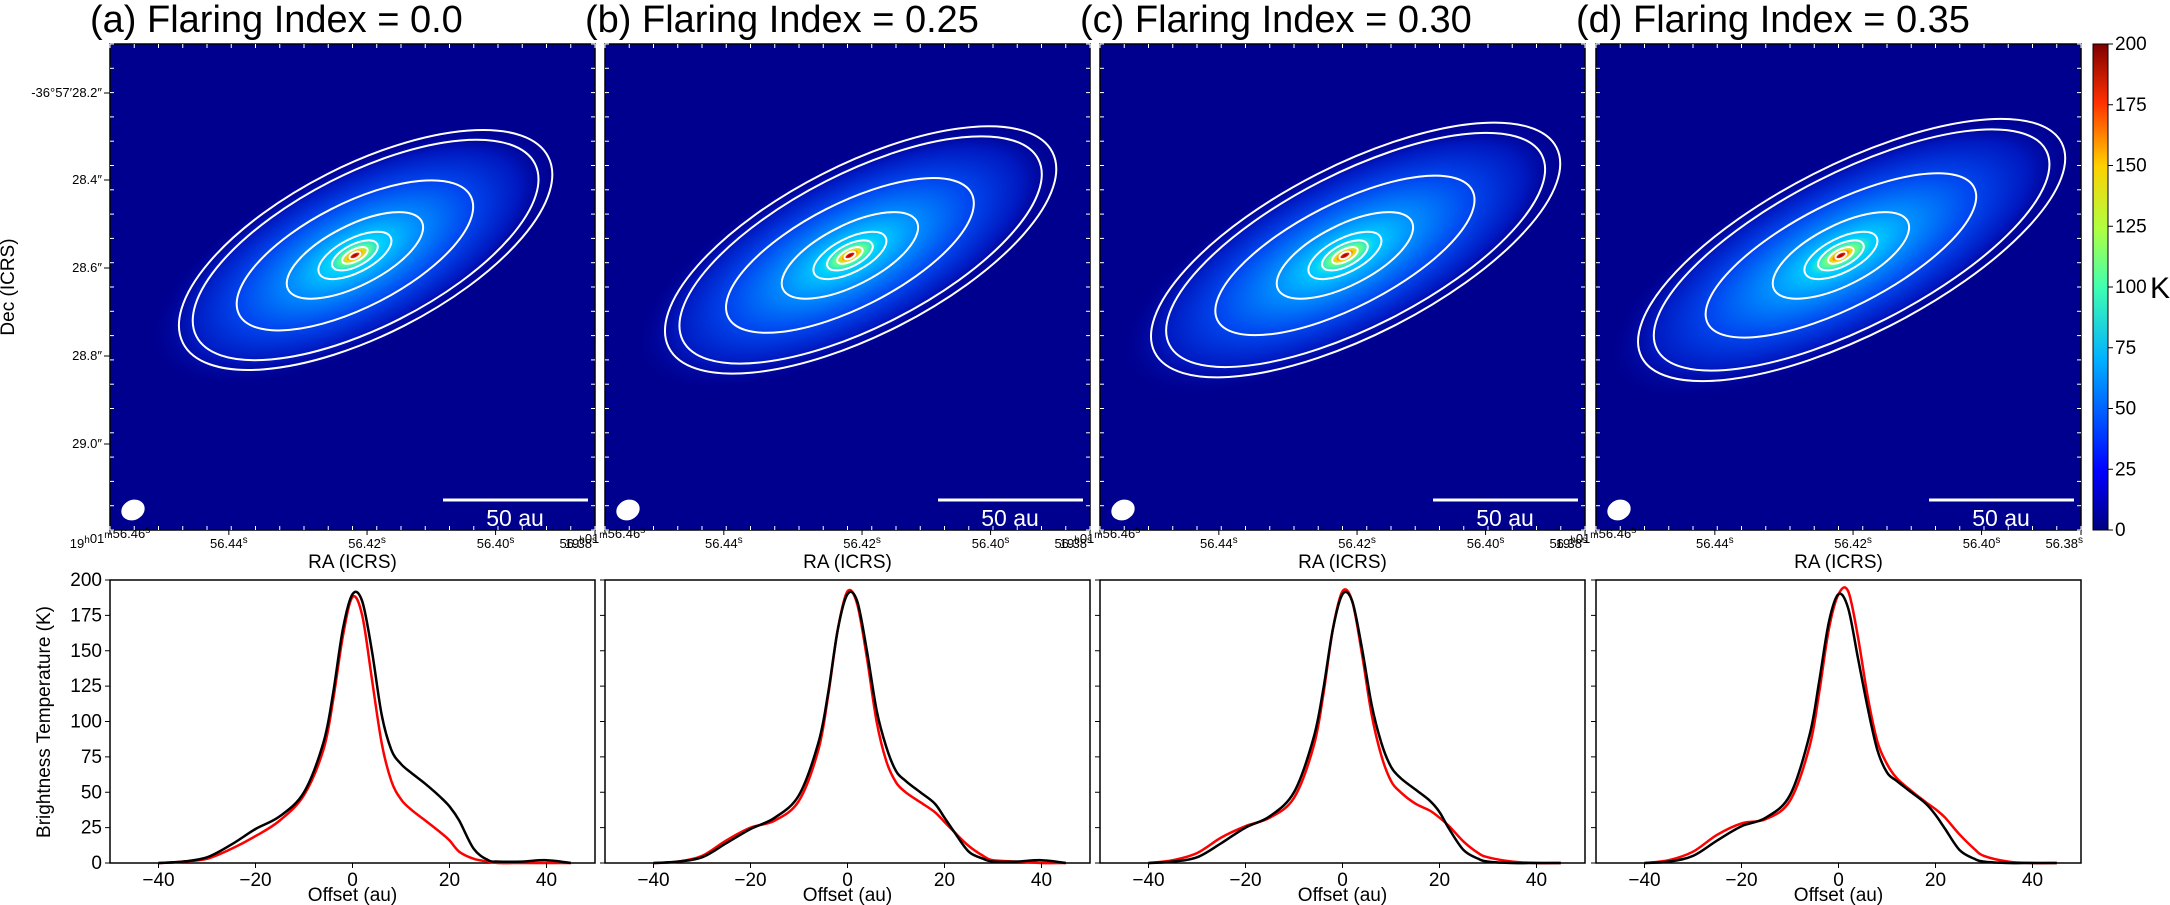 This screenshot has height=905, width=2170. I want to click on panel-title: (c) Flaring Index = 0.30, so click(1276, 20).